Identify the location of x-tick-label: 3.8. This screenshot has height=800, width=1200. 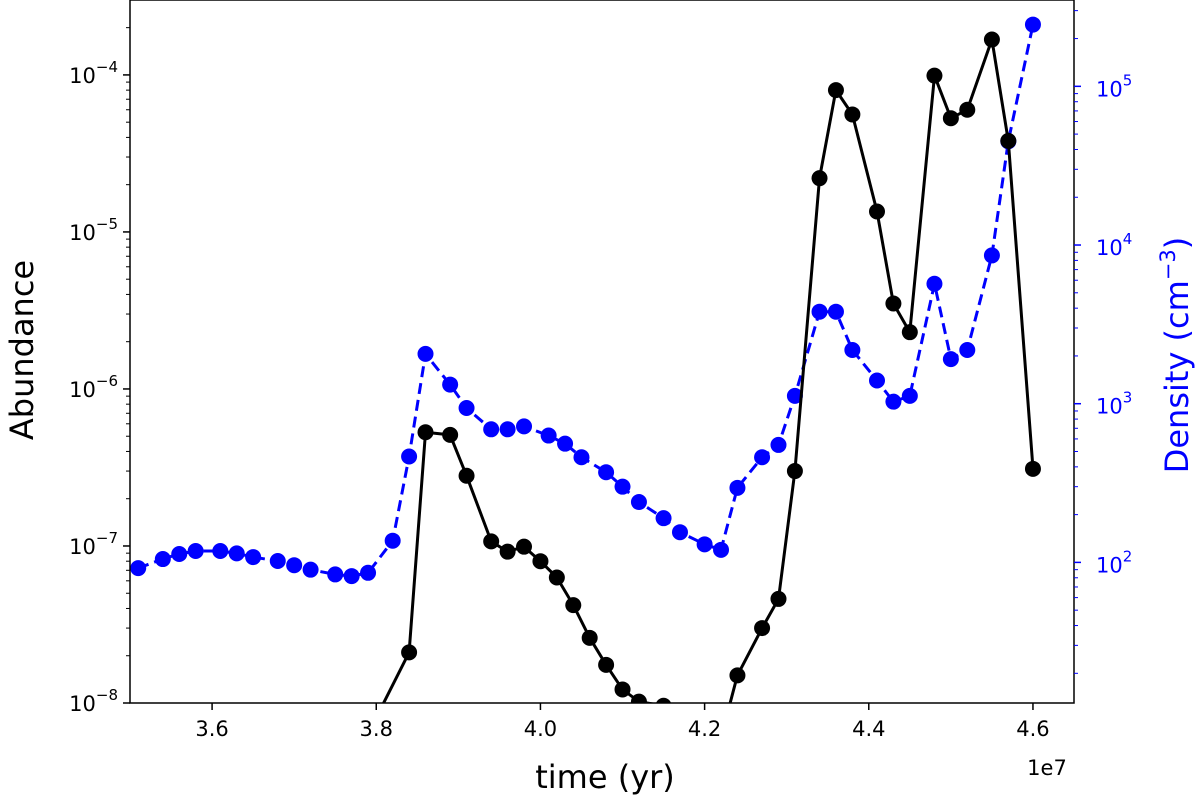
(376, 729).